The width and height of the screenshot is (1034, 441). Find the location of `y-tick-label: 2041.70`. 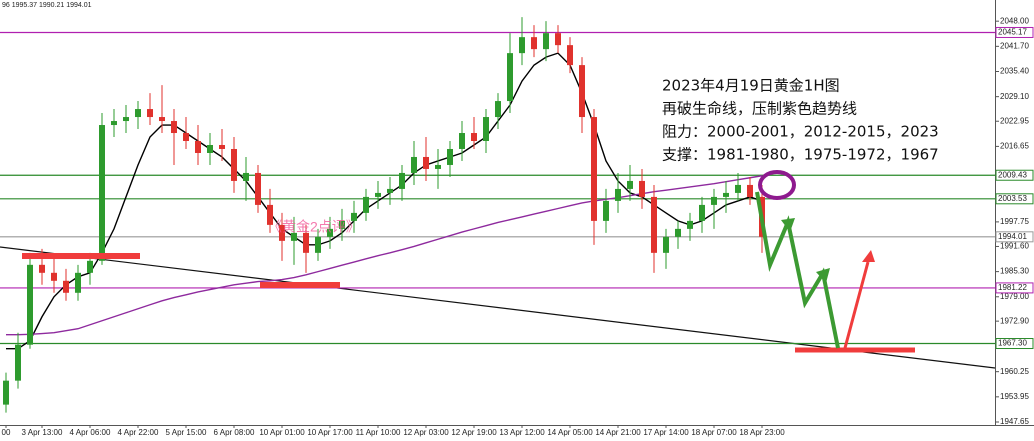

y-tick-label: 2041.70 is located at coordinates (1014, 45).